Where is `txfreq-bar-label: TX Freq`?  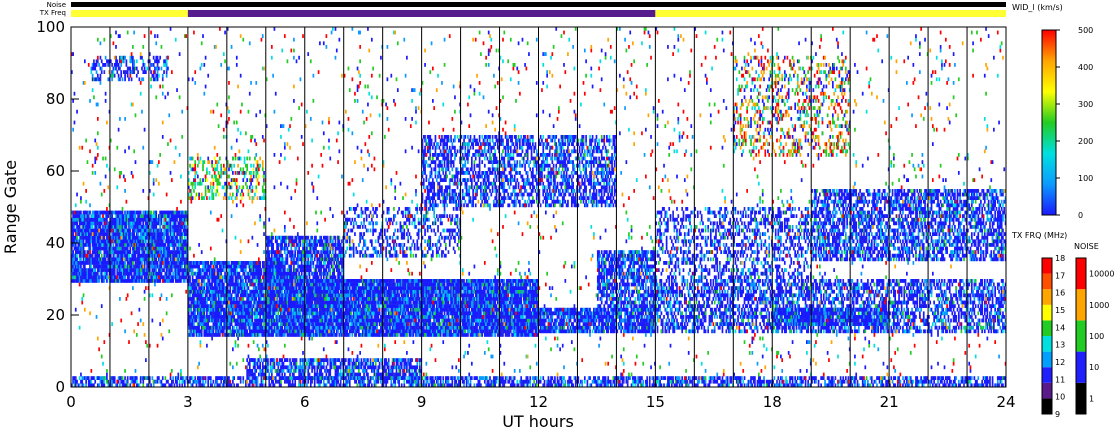
txfreq-bar-label: TX Freq is located at coordinates (52, 13).